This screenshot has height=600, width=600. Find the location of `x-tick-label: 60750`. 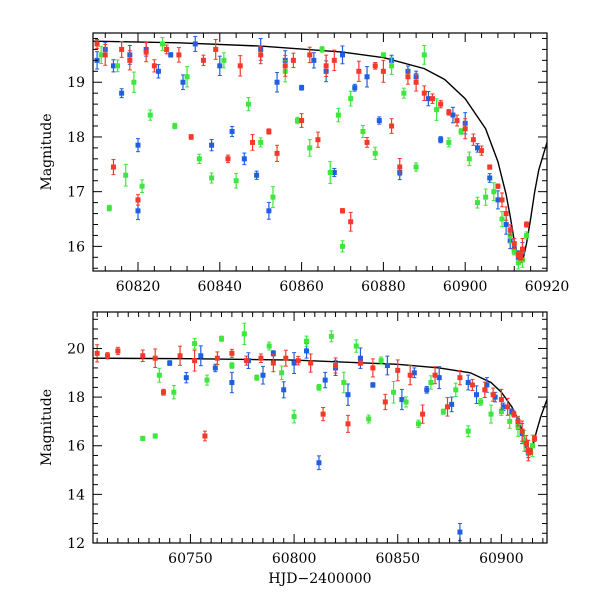

x-tick-label: 60750 is located at coordinates (190, 559).